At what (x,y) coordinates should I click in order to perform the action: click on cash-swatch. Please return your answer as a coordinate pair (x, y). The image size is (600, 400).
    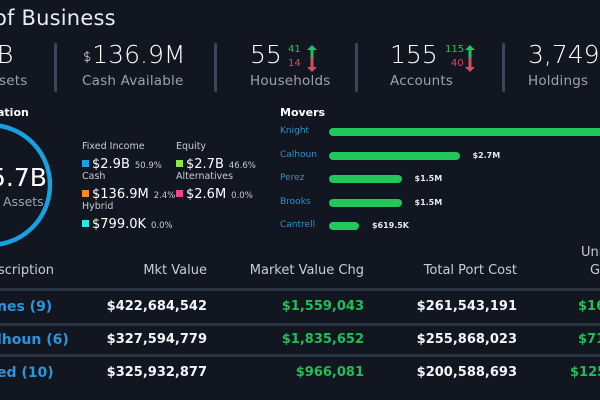
    Looking at the image, I should click on (85, 193).